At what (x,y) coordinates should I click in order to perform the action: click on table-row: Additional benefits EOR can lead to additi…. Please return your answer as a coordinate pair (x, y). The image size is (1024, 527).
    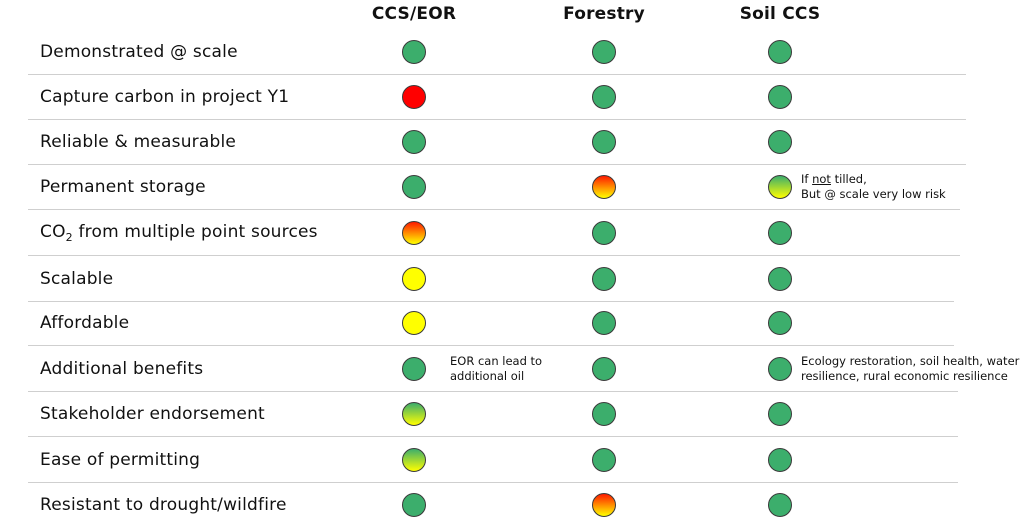
    Looking at the image, I should click on (512, 369).